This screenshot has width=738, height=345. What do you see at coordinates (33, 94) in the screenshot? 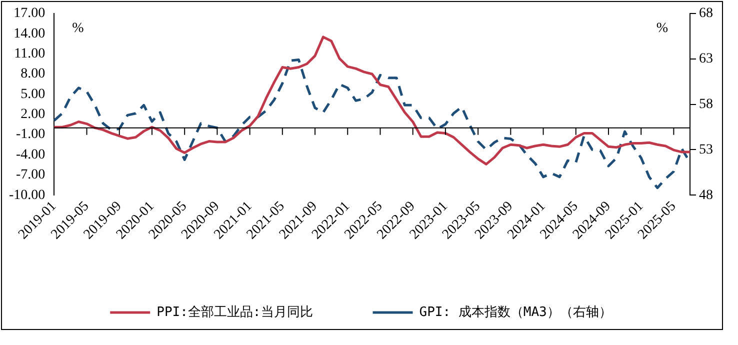
I see `y-tick-label: 5.00` at bounding box center [33, 94].